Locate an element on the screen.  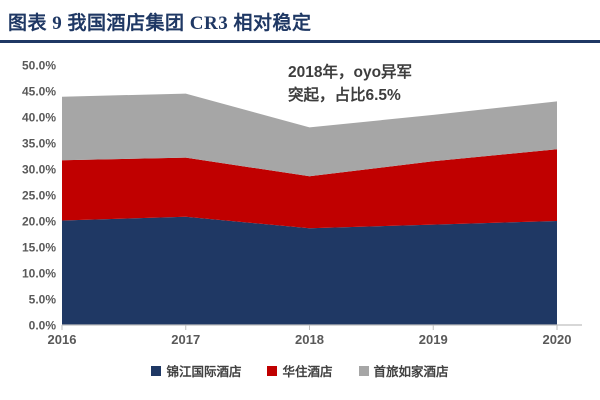
legend-label-jinjiang: 锦江国际酒店 is located at coordinates (204, 372).